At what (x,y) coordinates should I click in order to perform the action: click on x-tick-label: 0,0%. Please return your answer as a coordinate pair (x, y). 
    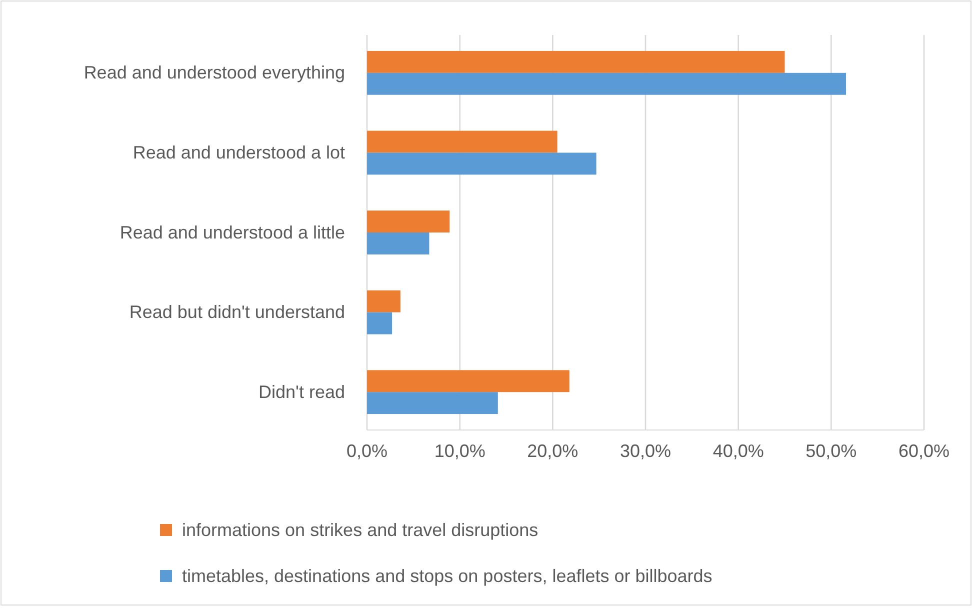
    Looking at the image, I should click on (367, 450).